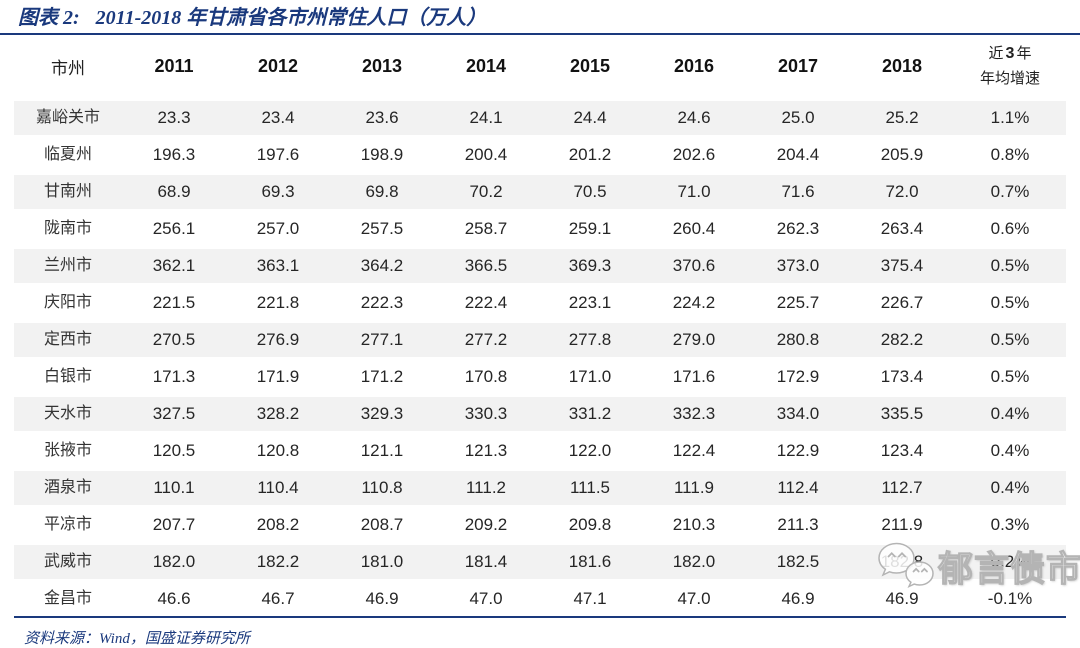 The width and height of the screenshot is (1080, 648). Describe the element at coordinates (67, 191) in the screenshot. I see `city-name-cell: 甘南州` at that location.